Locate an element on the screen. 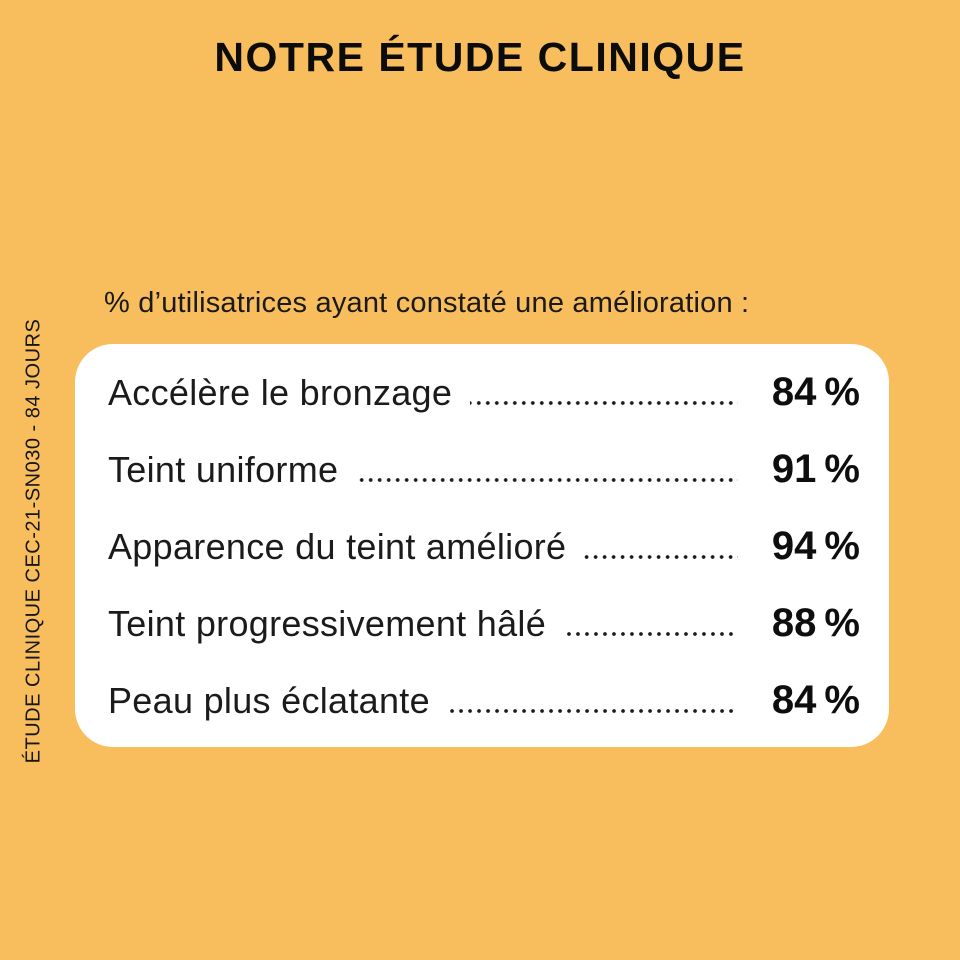 The height and width of the screenshot is (960, 960). result-row: Apparence du teint amélioré 94 % is located at coordinates (484, 546).